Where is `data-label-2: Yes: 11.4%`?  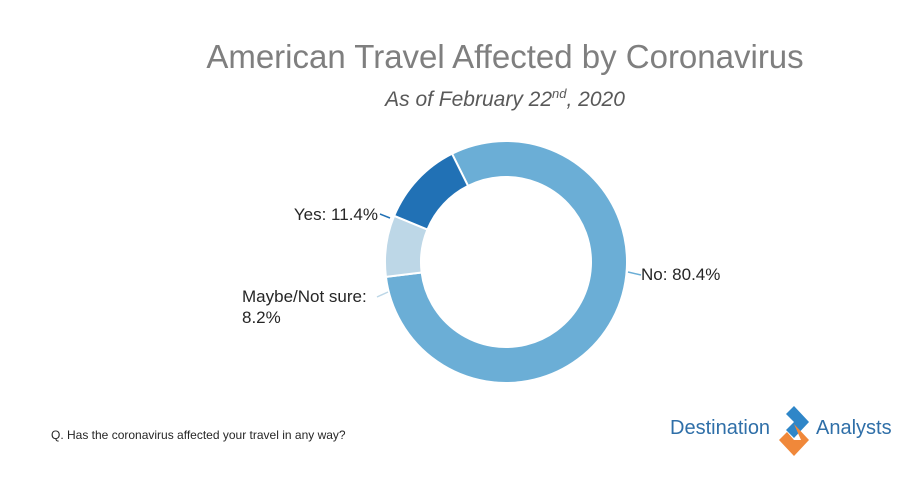 data-label-2: Yes: 11.4% is located at coordinates (336, 214).